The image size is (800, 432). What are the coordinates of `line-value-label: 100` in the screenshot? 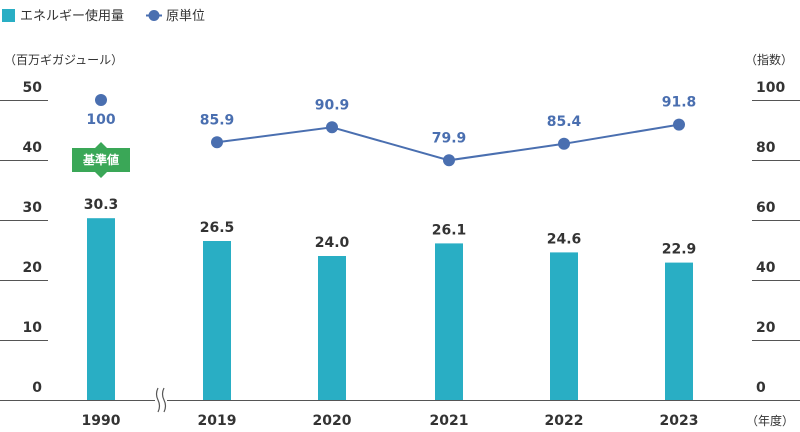 It's located at (100, 120).